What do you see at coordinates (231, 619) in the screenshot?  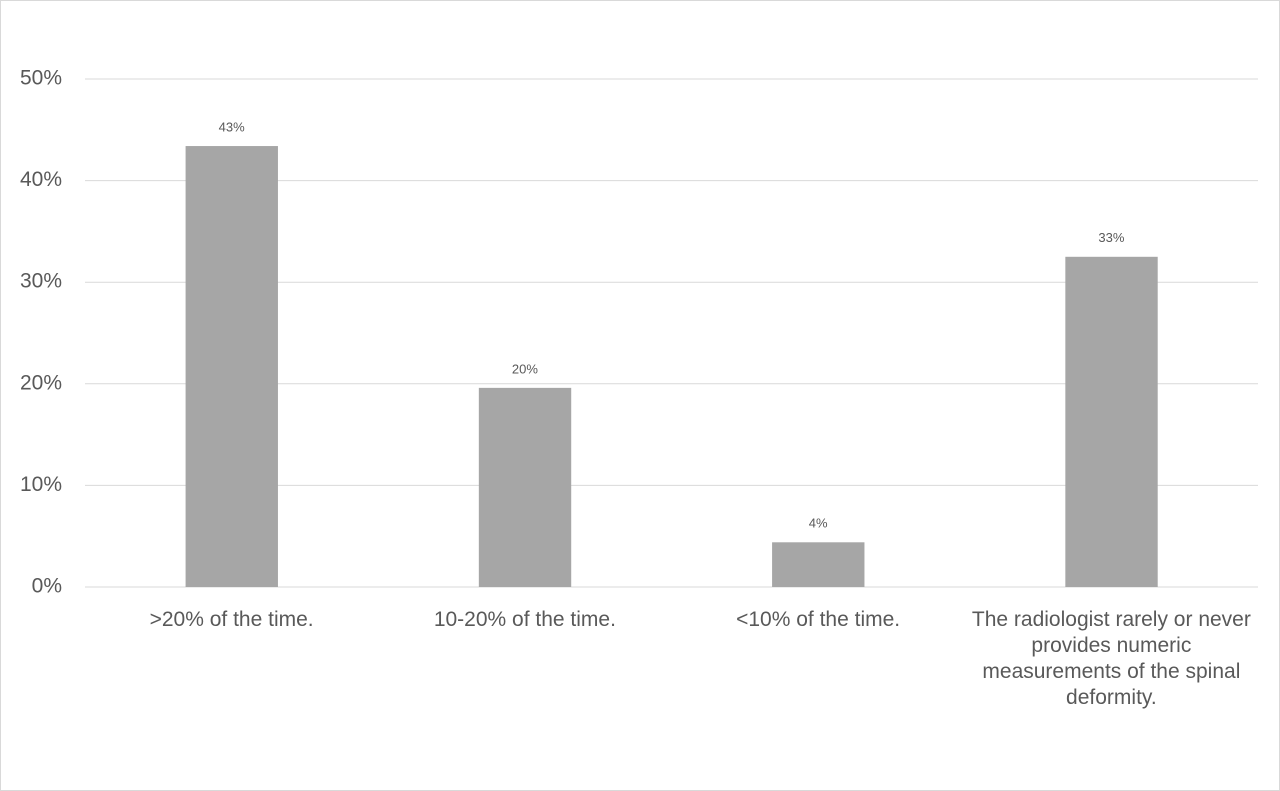 I see `x-tick-label: >20% of the time.` at bounding box center [231, 619].